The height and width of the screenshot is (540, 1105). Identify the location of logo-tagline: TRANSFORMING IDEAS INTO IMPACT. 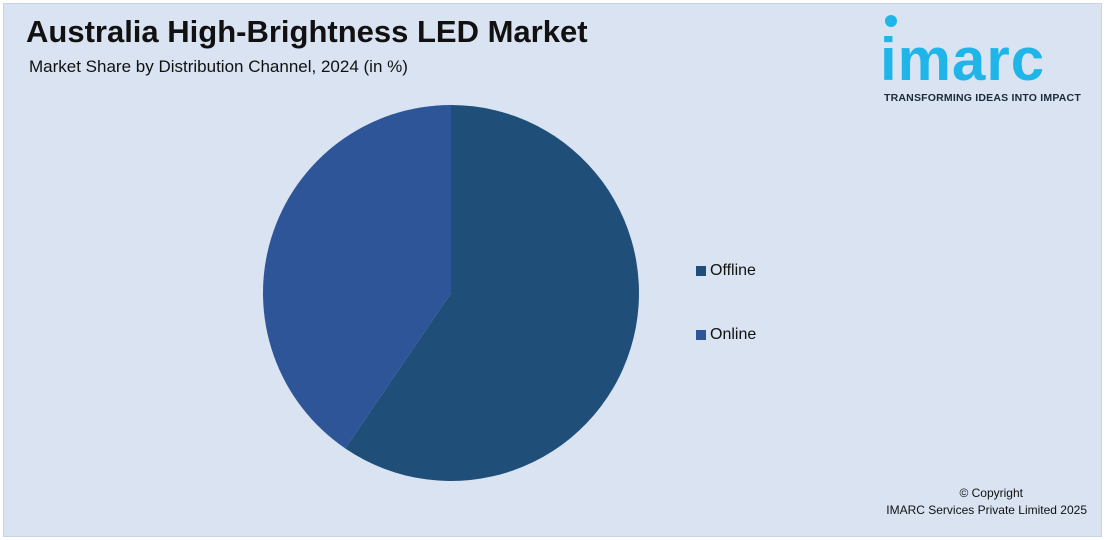
(982, 98).